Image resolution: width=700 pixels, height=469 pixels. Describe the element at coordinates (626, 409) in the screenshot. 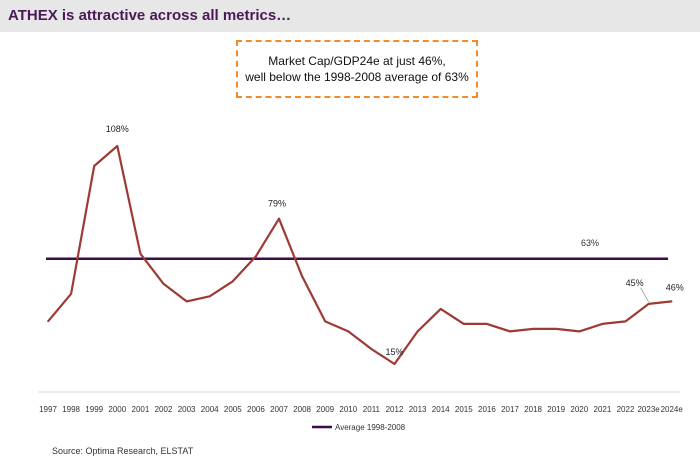

I see `x-tick-label-2022: 2022` at that location.